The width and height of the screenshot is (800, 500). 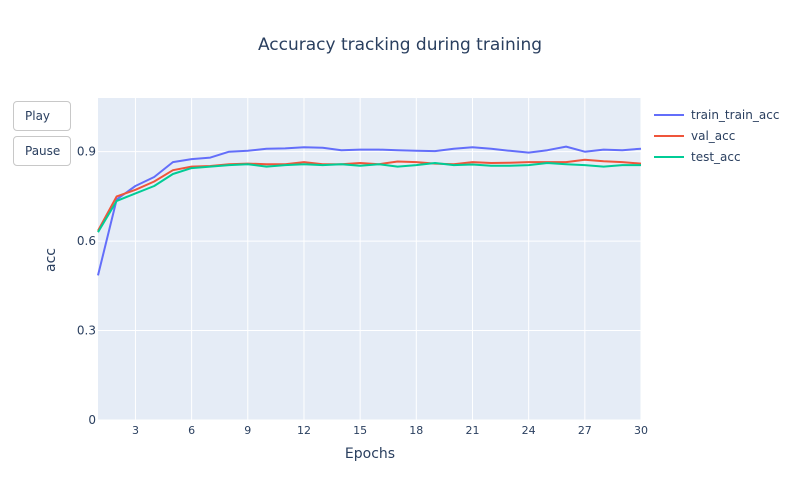 What do you see at coordinates (716, 157) in the screenshot?
I see `legend-label: test_acc` at bounding box center [716, 157].